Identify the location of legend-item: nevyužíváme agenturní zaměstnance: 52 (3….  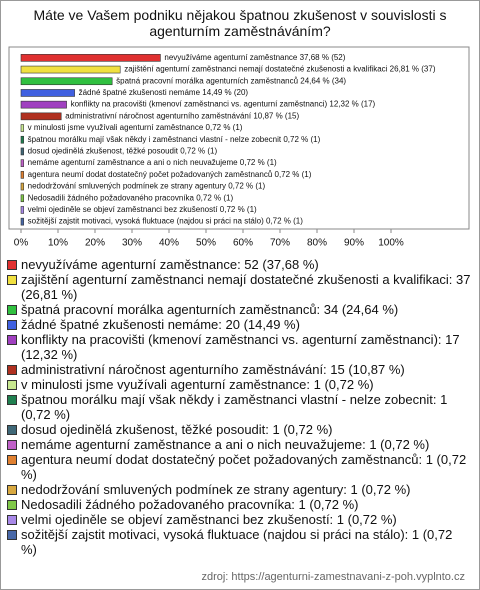
(239, 264).